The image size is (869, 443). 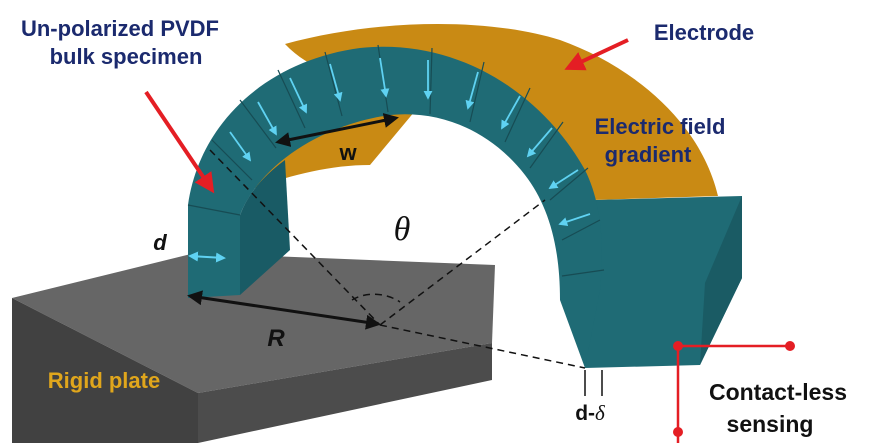 What do you see at coordinates (179, 142) in the screenshot?
I see `specimen-pointer` at bounding box center [179, 142].